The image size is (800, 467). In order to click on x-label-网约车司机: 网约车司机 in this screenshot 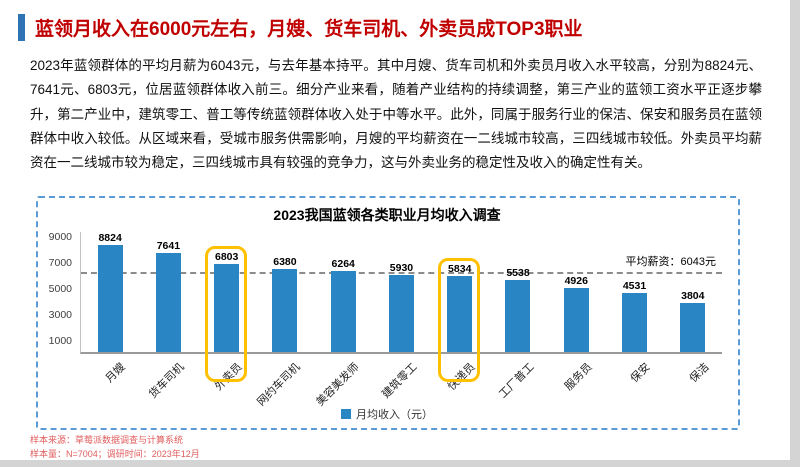, I will do `click(279, 385)`.